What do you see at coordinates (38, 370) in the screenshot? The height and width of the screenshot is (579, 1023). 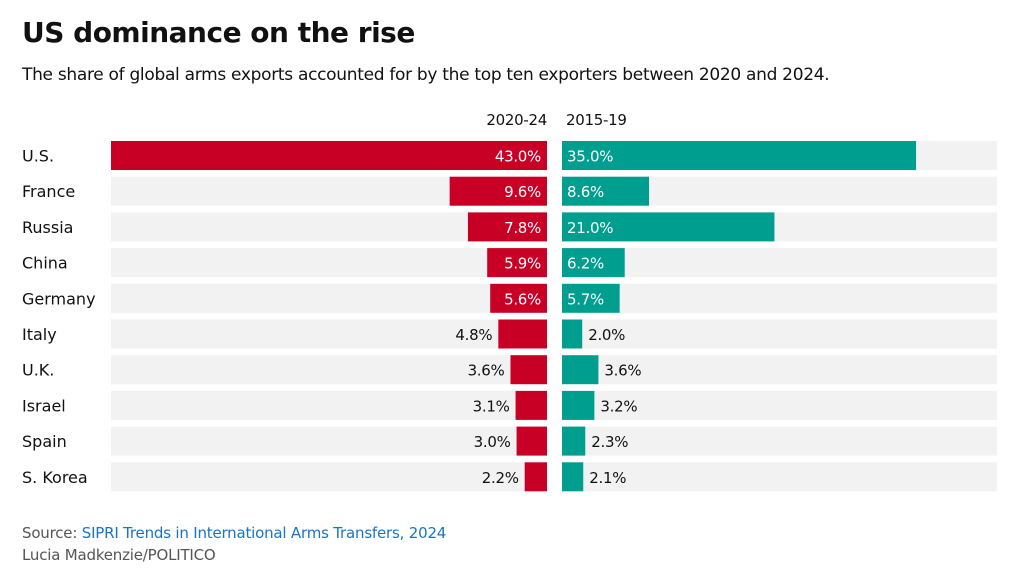 I see `category-label: U.K.` at bounding box center [38, 370].